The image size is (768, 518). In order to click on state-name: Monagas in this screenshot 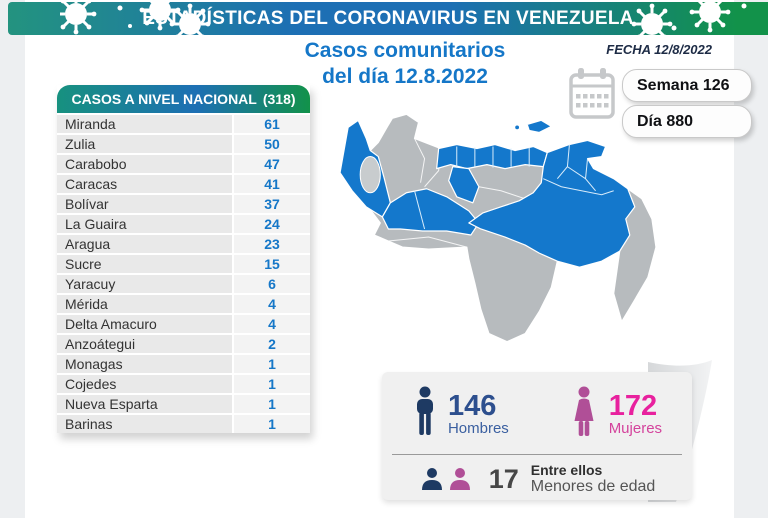, I will do `click(144, 364)`.